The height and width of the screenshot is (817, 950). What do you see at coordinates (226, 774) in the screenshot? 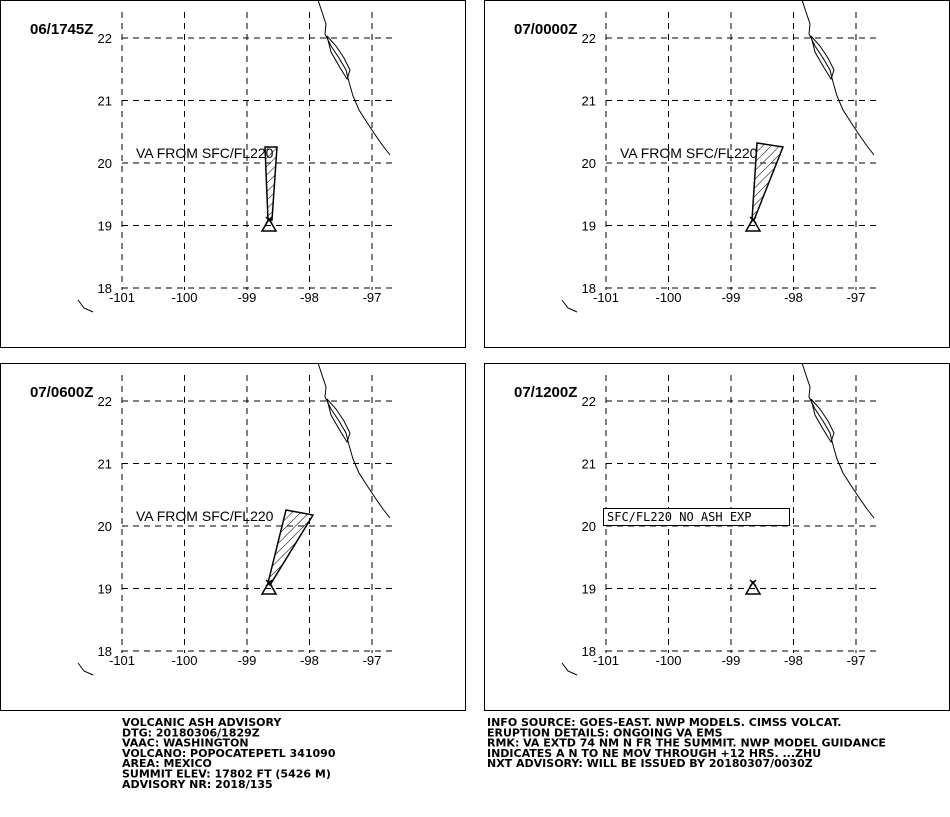
I see `advisory-line: SUMMIT ELEV: 17802 FT (5426 M)` at bounding box center [226, 774].